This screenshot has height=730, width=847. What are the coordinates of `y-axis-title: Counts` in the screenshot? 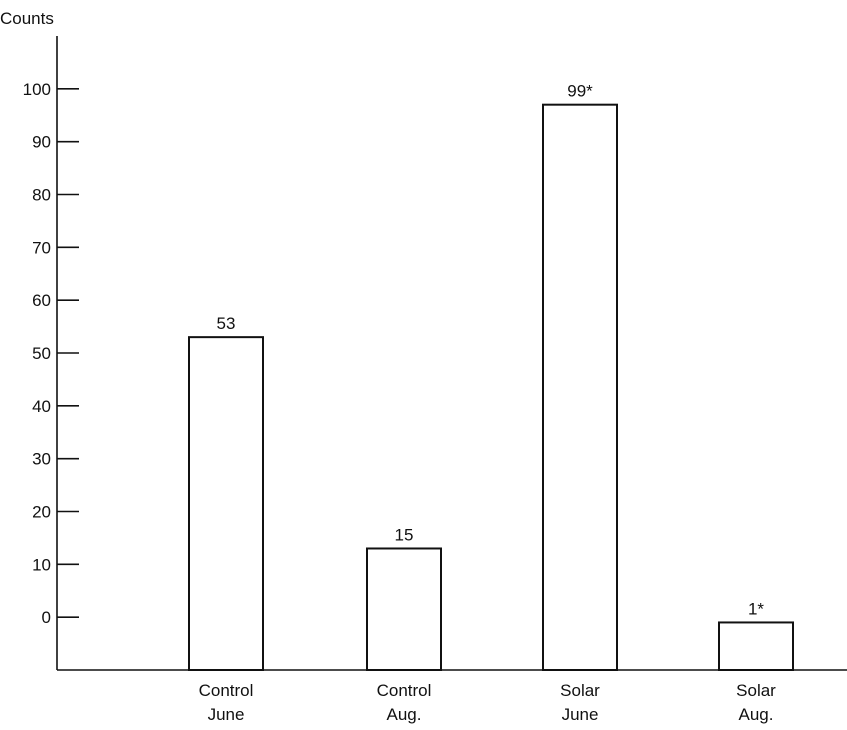 It's located at (27, 18).